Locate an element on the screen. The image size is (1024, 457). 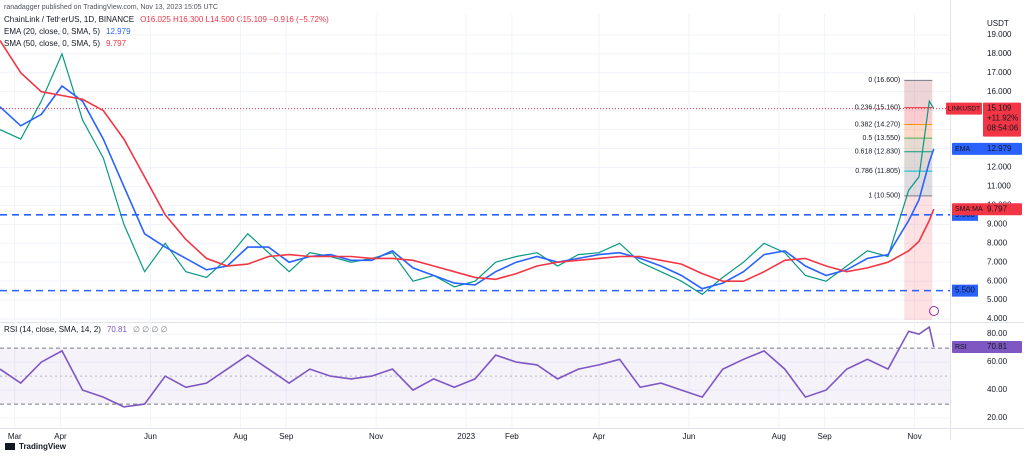
x-tick-label: Feb is located at coordinates (512, 436).